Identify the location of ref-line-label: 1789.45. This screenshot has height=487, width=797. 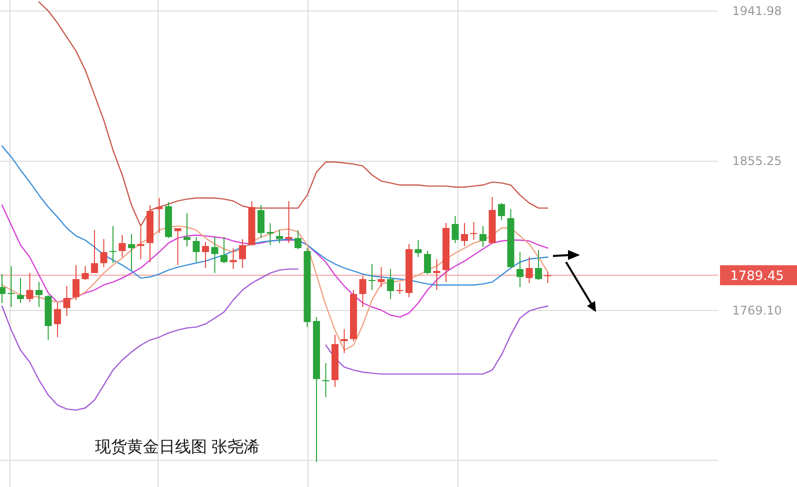
(757, 276).